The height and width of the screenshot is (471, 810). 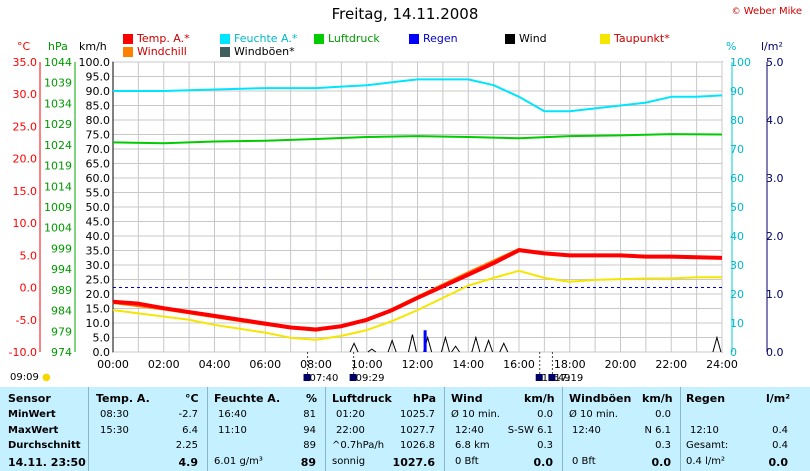 What do you see at coordinates (58, 228) in the screenshot?
I see `pressure-tick-label: 1004` at bounding box center [58, 228].